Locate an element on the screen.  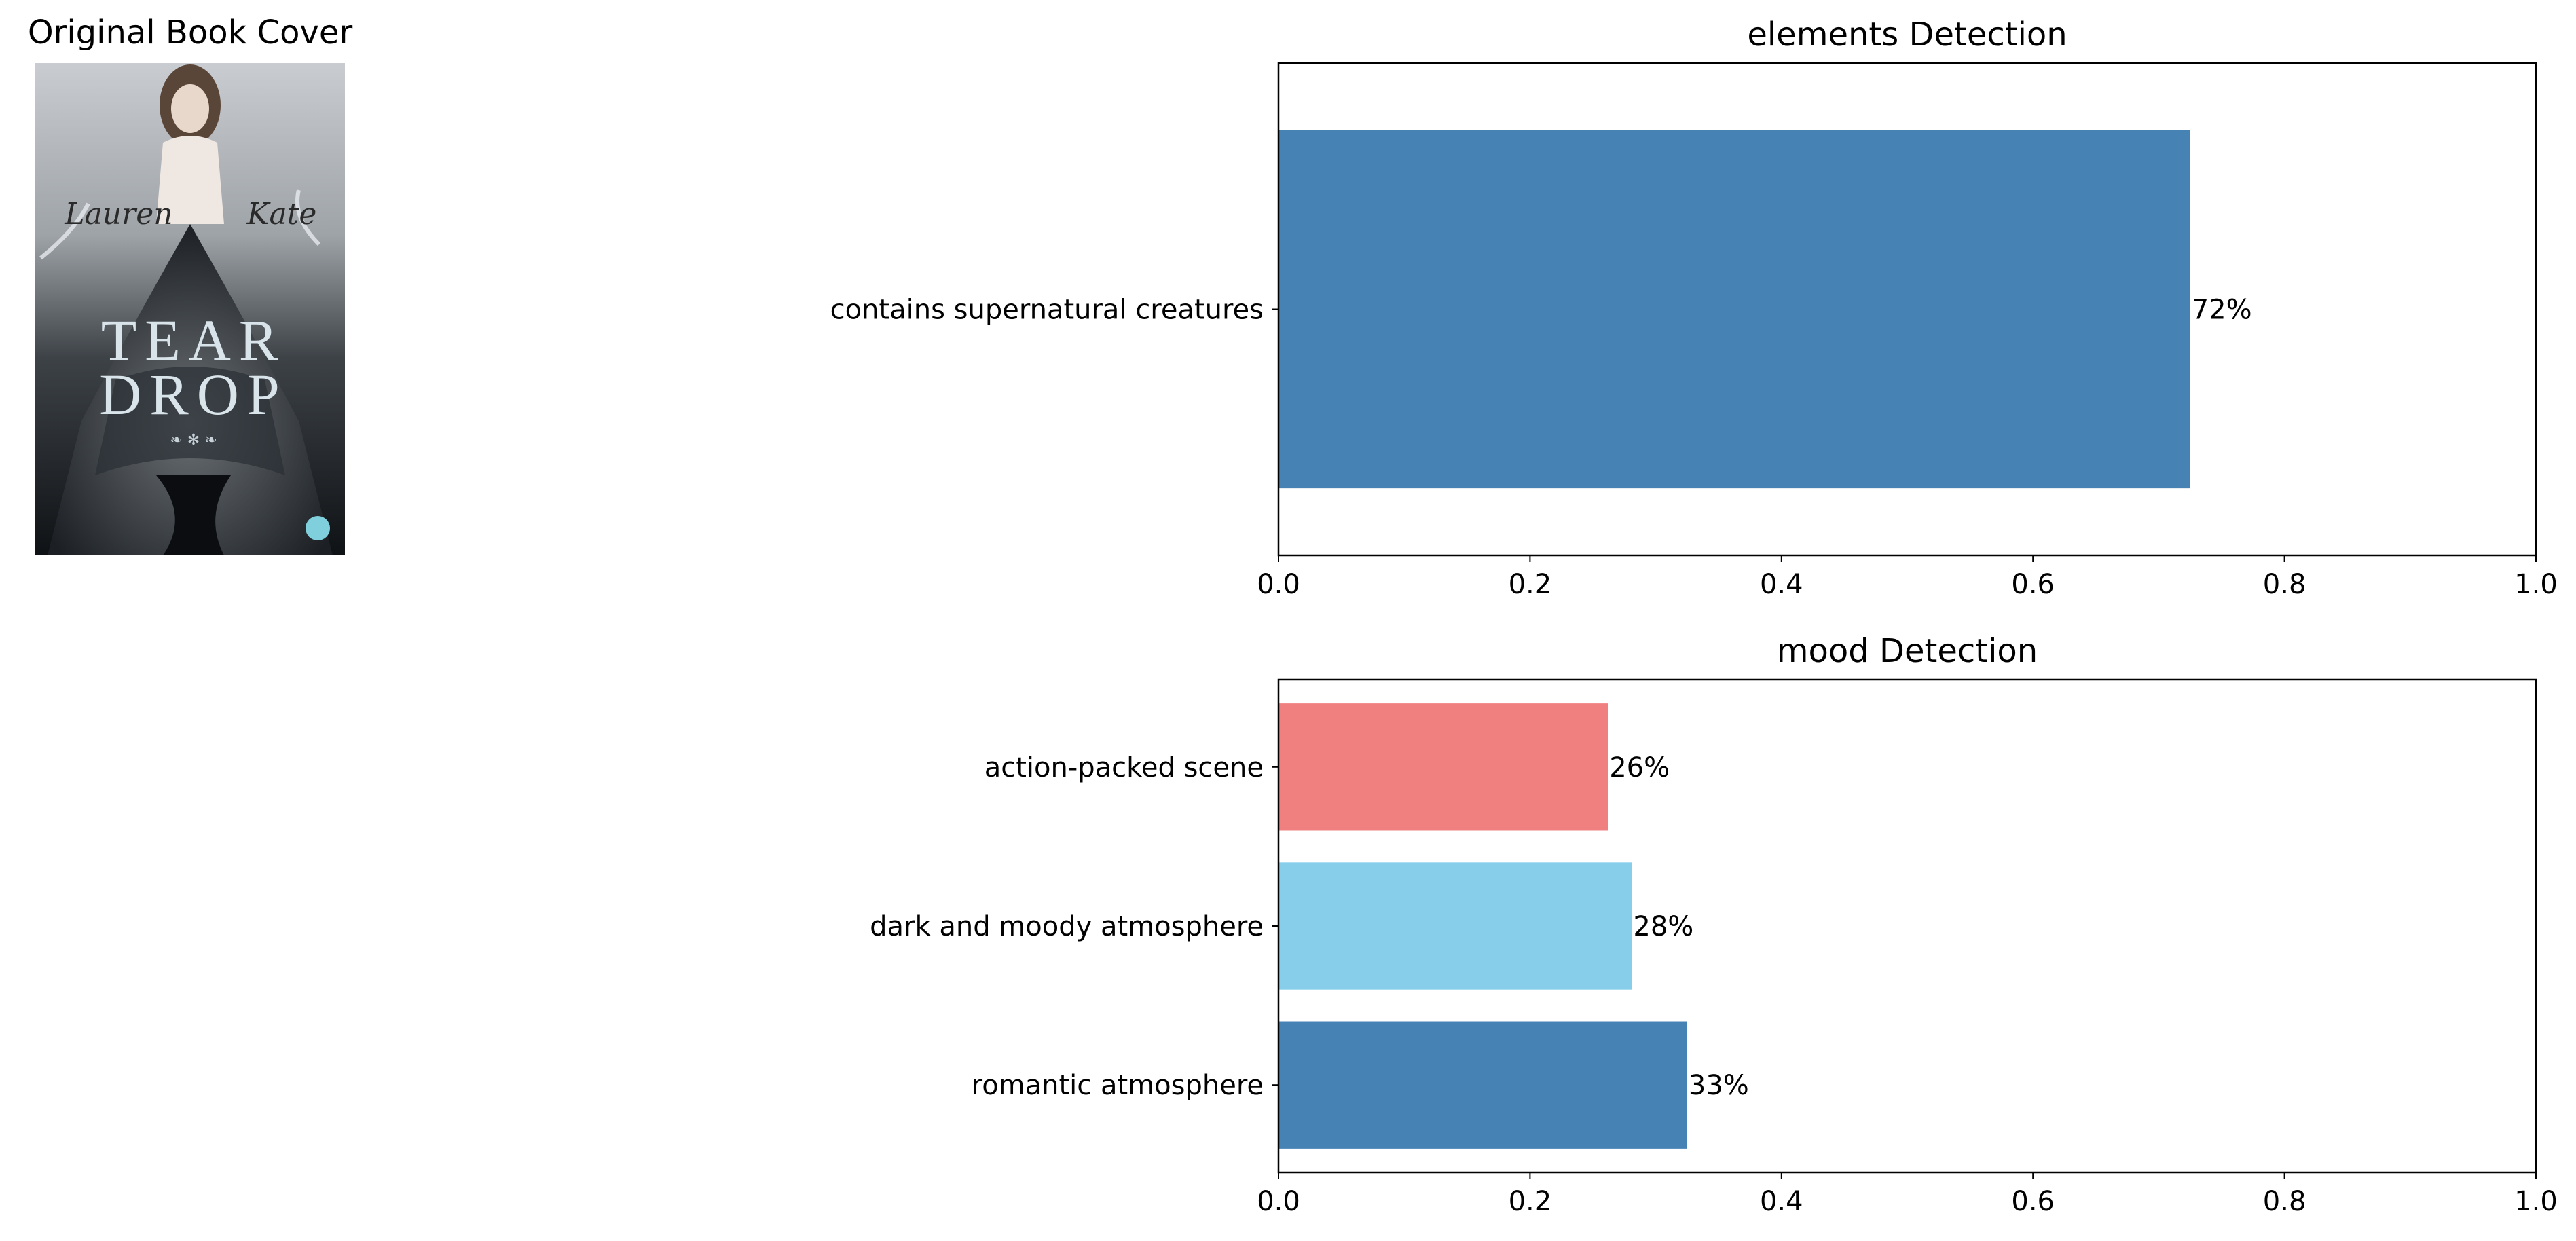
bar-value-label: 28% is located at coordinates (1663, 926).